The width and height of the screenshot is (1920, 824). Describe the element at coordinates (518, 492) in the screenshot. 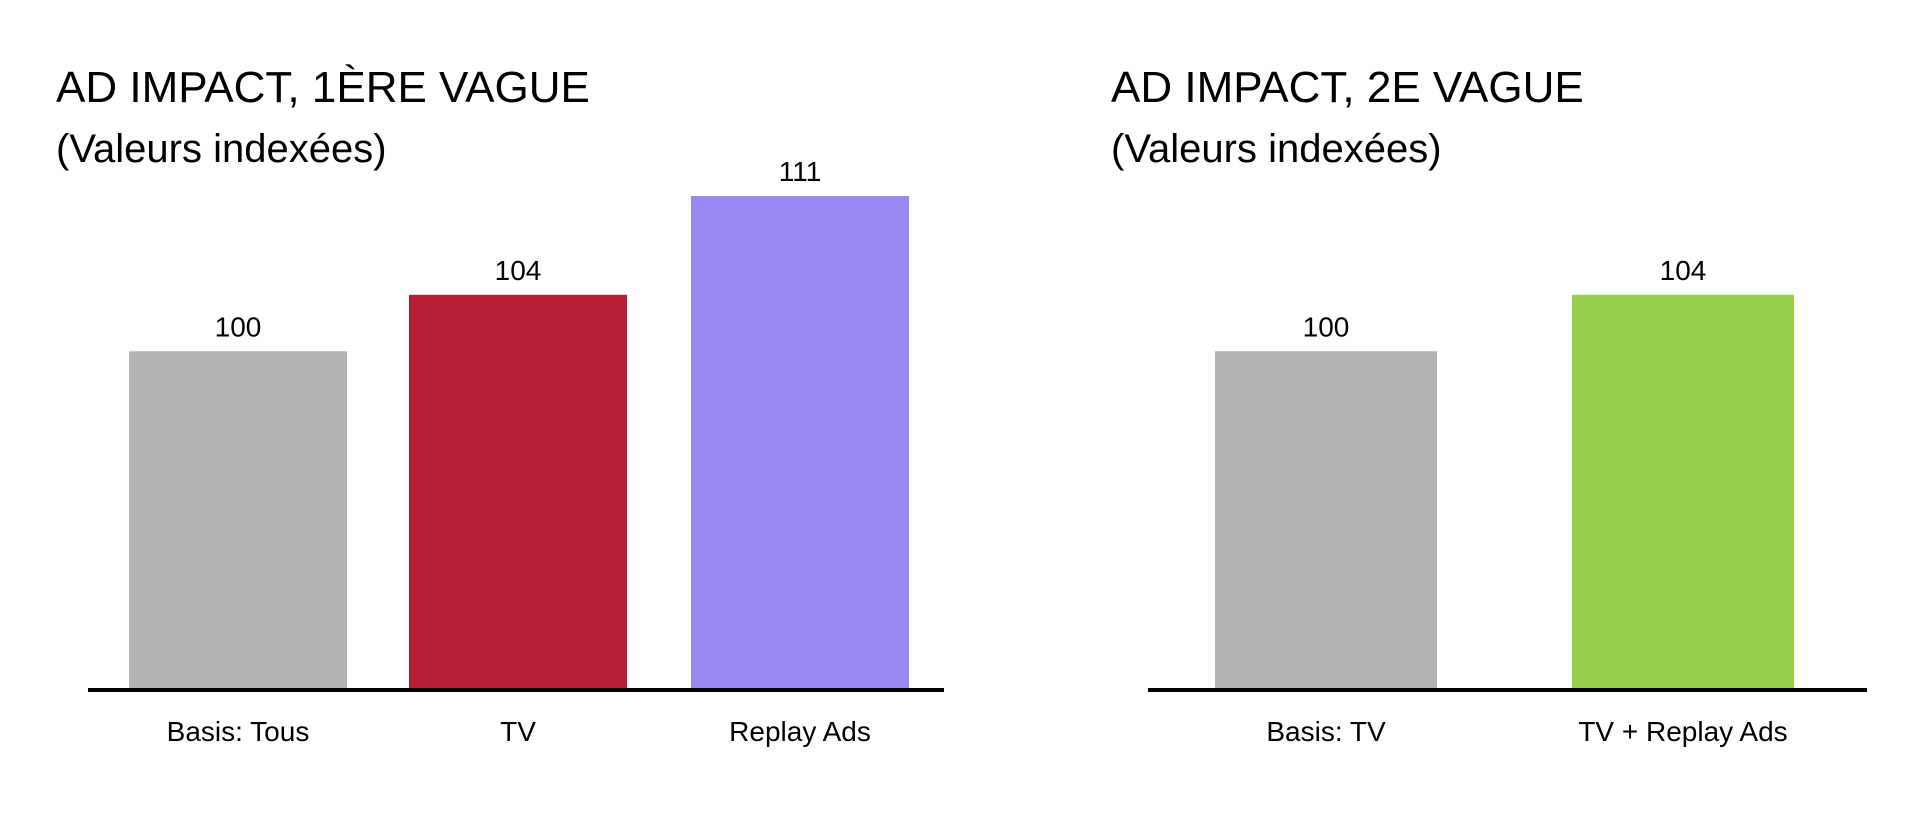

I see `bar-tv` at that location.